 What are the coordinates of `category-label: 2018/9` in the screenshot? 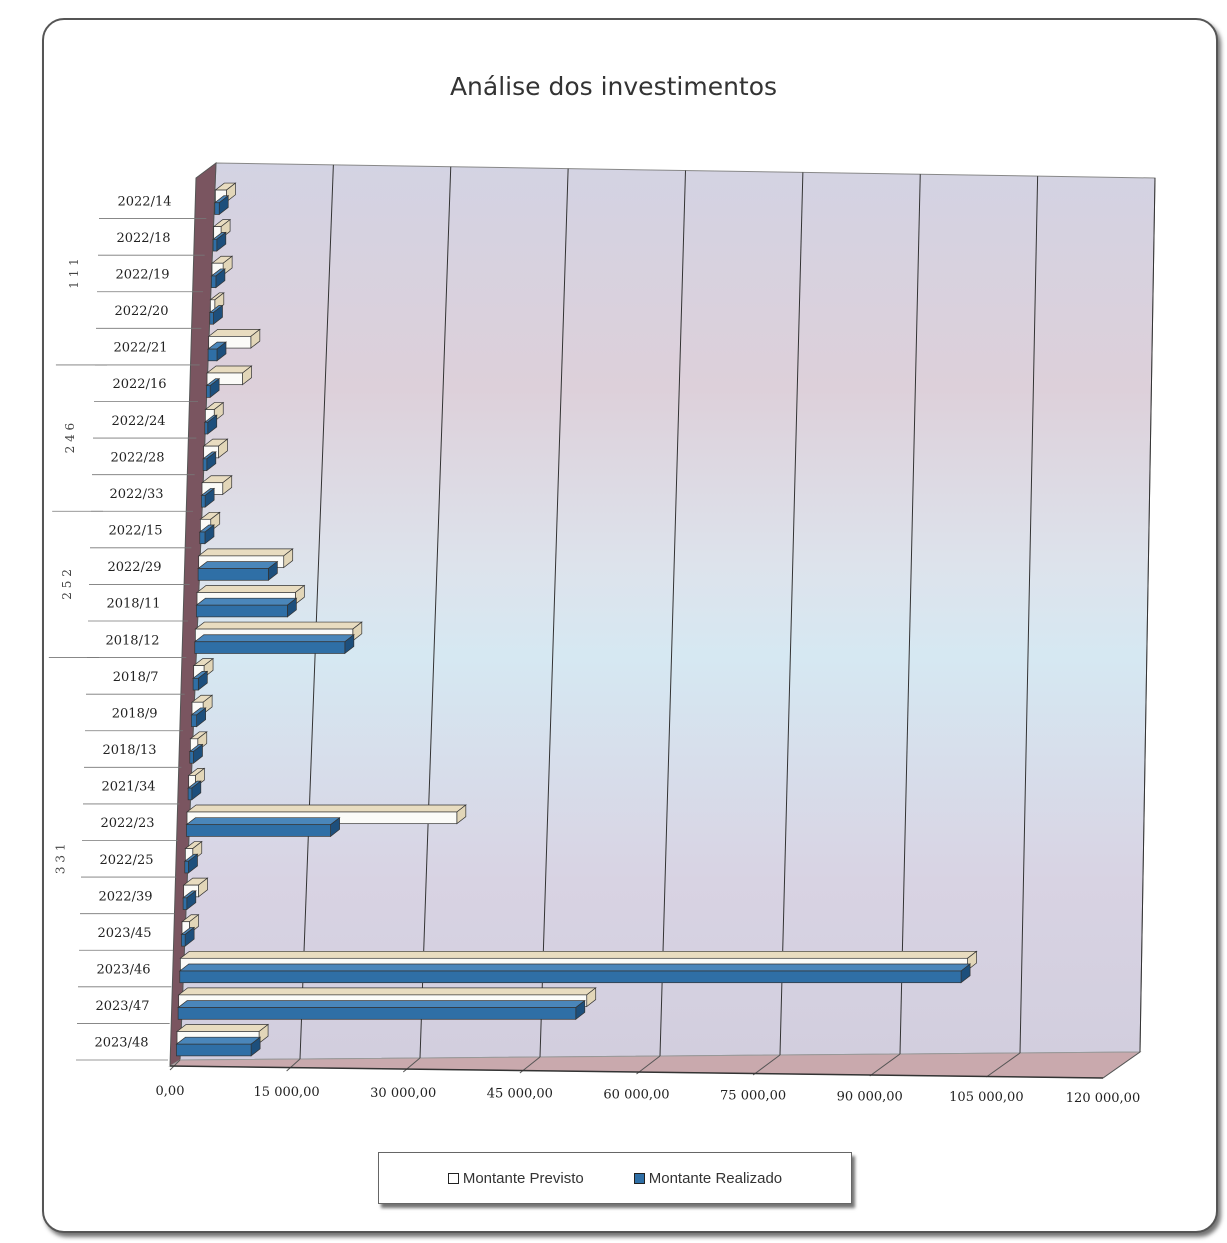 It's located at (135, 713).